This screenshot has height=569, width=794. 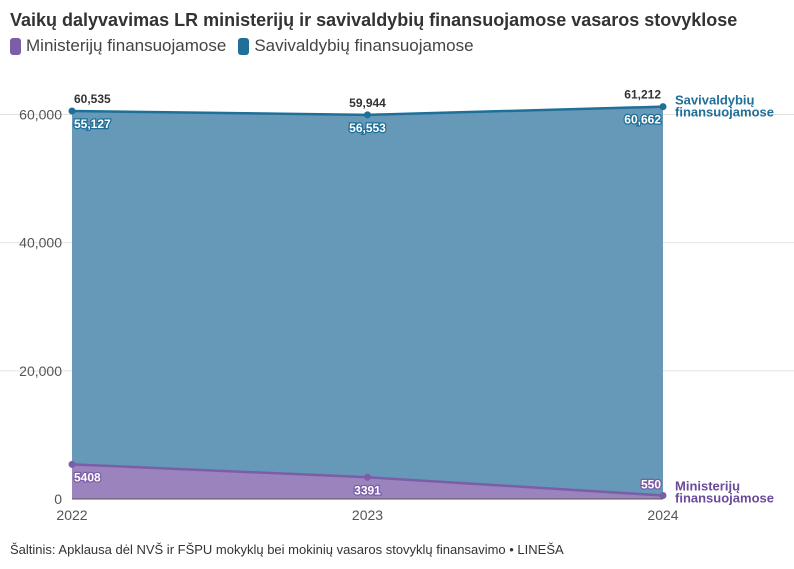 What do you see at coordinates (72, 464) in the screenshot?
I see `point-ministerijos-2022` at bounding box center [72, 464].